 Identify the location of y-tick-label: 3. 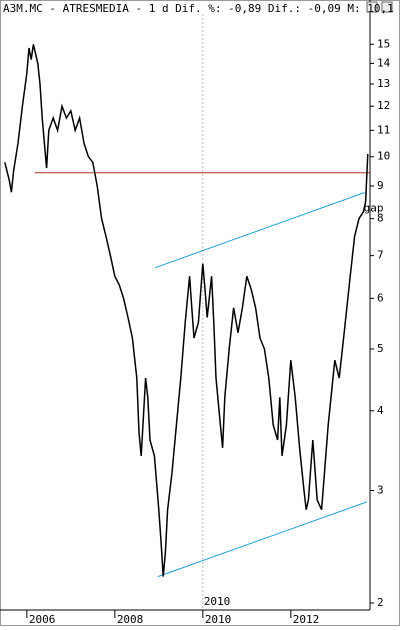
(380, 490).